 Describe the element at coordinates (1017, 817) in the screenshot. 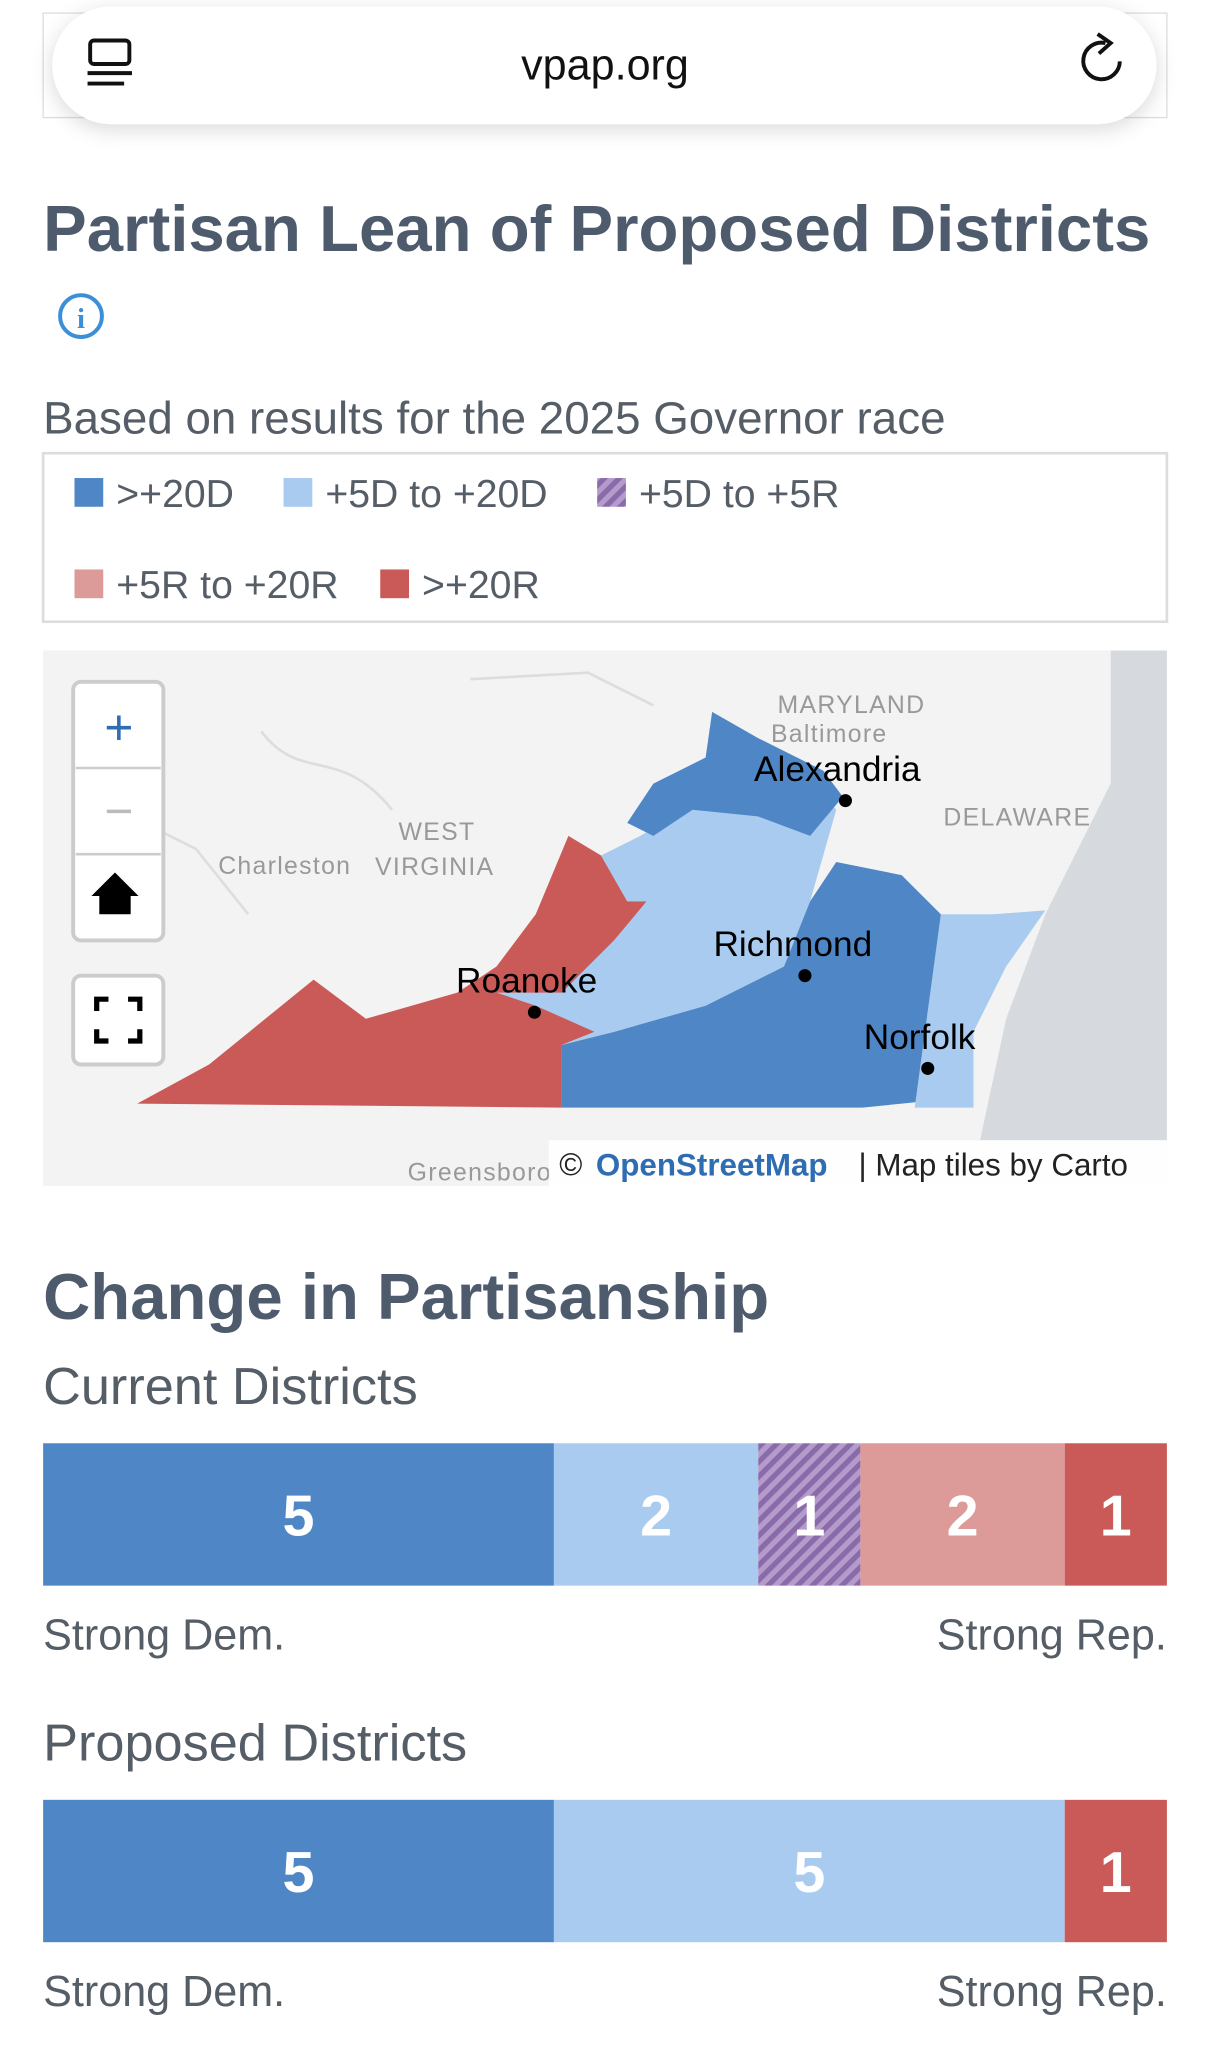

I see `map-label: DELAWARE` at that location.